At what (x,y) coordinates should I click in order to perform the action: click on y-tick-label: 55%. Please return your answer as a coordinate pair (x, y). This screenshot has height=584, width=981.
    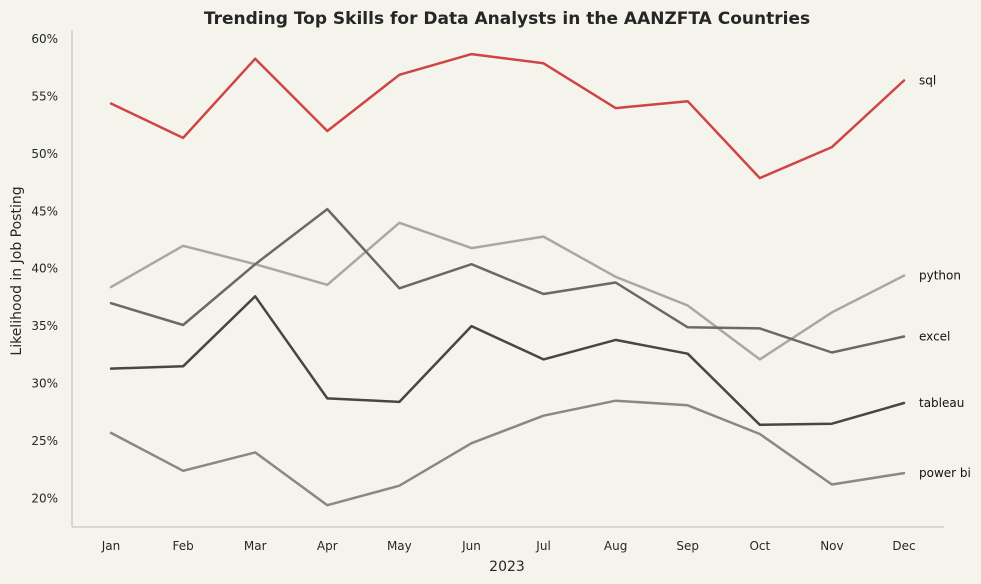
    Looking at the image, I should click on (44, 97).